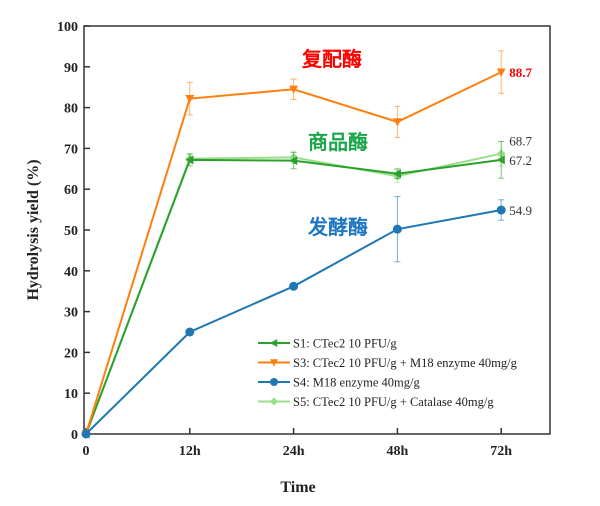  What do you see at coordinates (71, 394) in the screenshot?
I see `y-tick-label: 10` at bounding box center [71, 394].